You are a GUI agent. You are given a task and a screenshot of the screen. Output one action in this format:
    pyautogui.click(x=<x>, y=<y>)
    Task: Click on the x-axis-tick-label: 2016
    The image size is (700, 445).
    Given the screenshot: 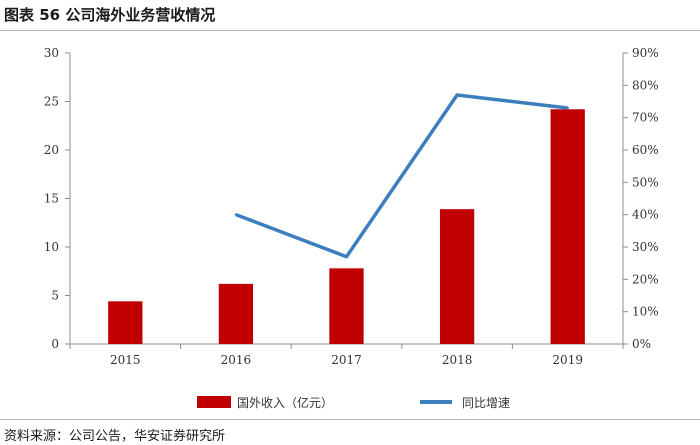 What is the action you would take?
    pyautogui.click(x=236, y=360)
    